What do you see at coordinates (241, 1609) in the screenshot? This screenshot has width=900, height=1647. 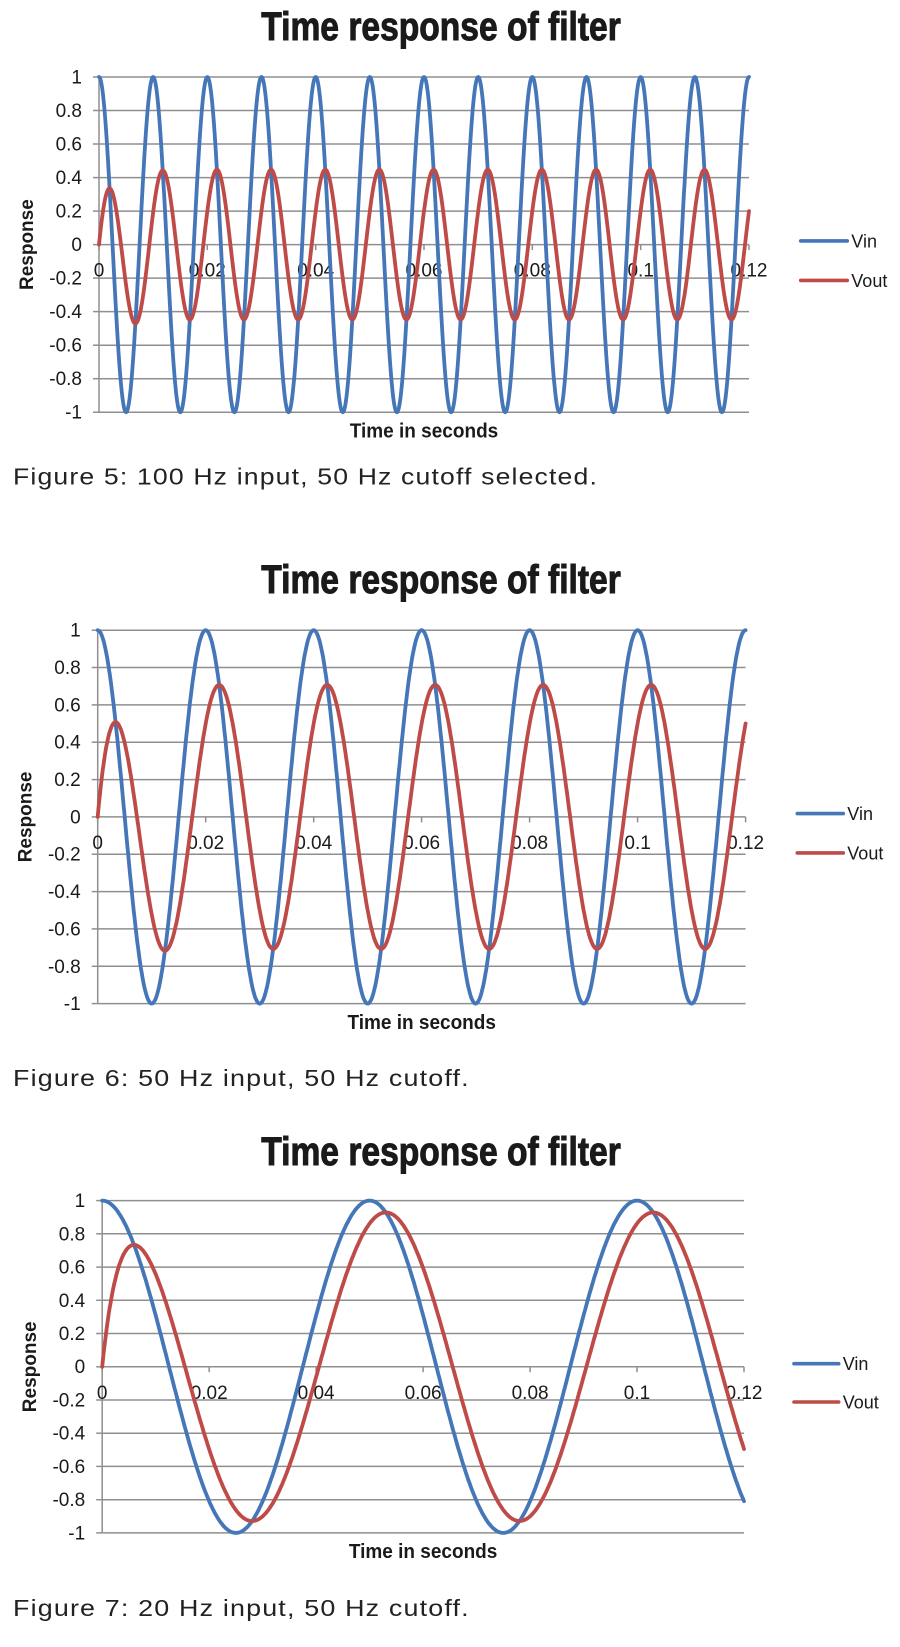 I see `svg-text:Figure 7: 20 Hz input, 50 Hz c: Figure 7: 20 Hz input, 50 Hz cutoff.` at bounding box center [241, 1609].